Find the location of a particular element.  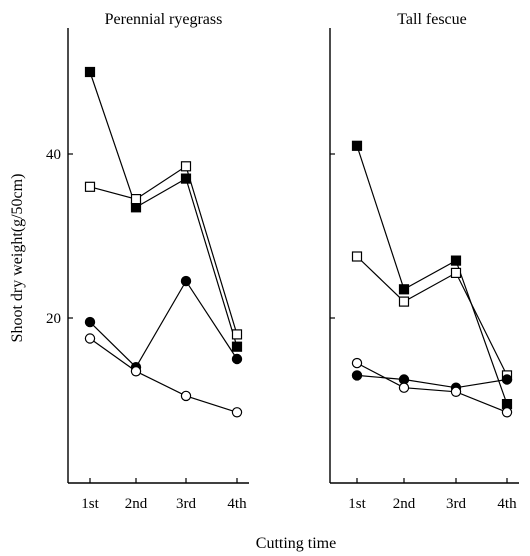

y-tick-label: 40 is located at coordinates (53, 155).